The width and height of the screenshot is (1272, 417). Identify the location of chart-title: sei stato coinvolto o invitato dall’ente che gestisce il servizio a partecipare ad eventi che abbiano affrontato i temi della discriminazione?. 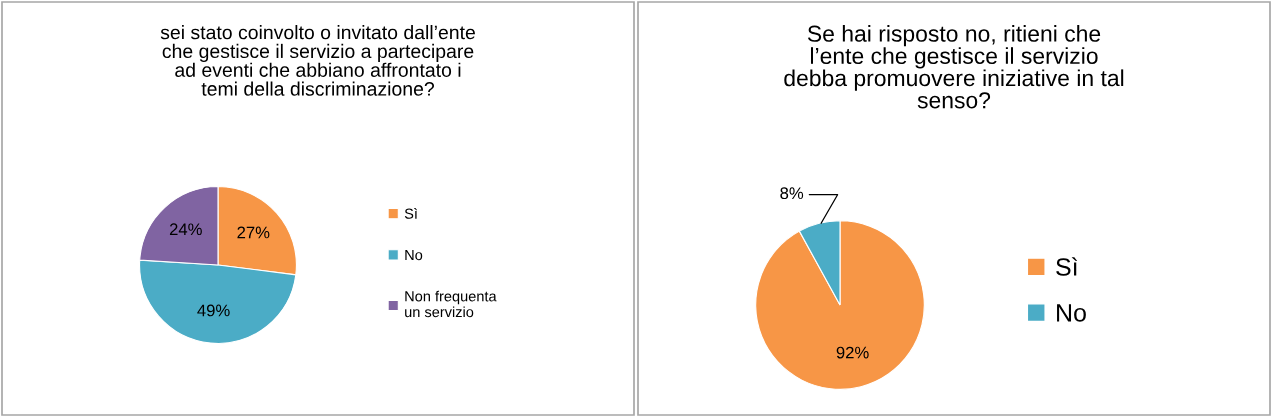
(317, 60).